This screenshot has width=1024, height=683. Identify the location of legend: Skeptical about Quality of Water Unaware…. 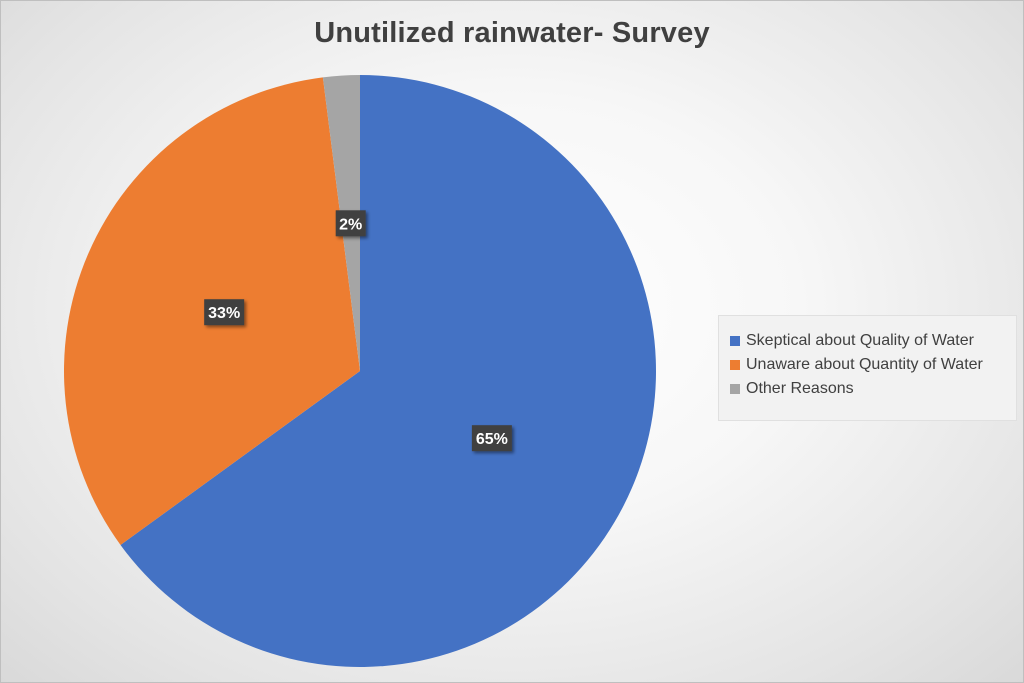
(867, 368).